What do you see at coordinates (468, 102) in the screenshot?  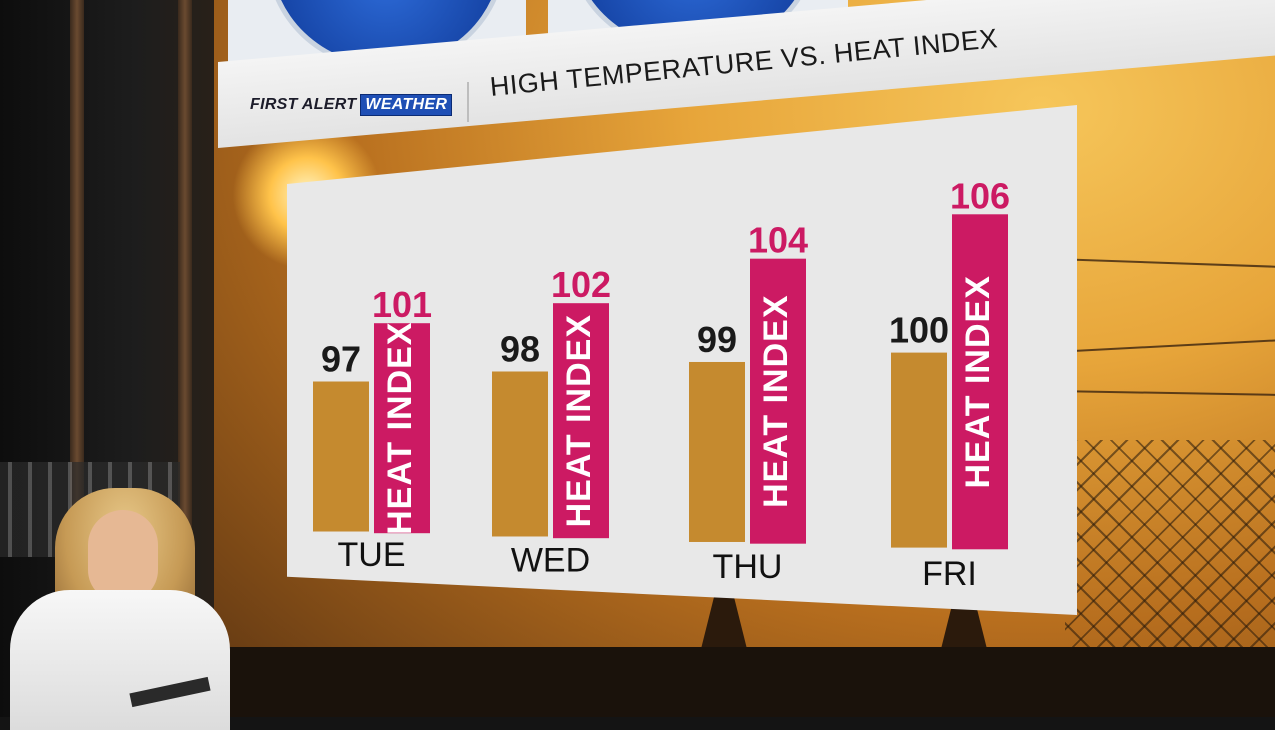 I see `header-divider` at bounding box center [468, 102].